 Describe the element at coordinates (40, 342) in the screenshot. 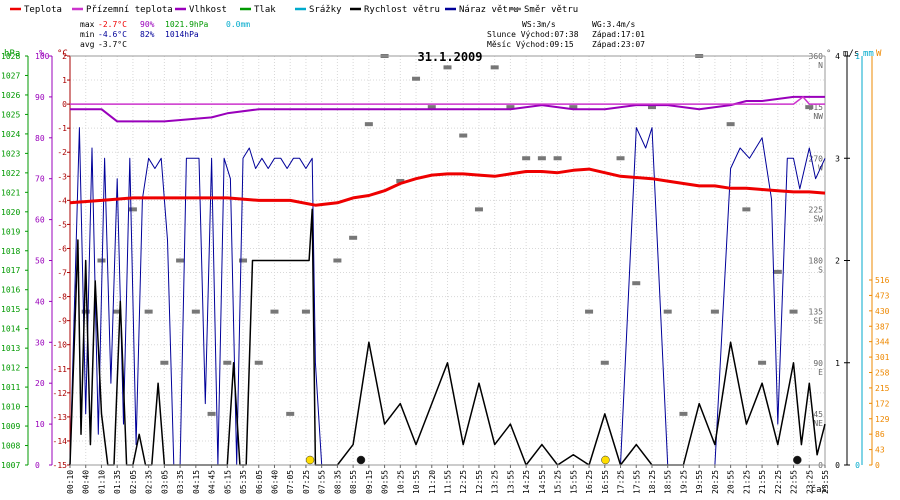

I see `humidity-tick-label: 30` at that location.